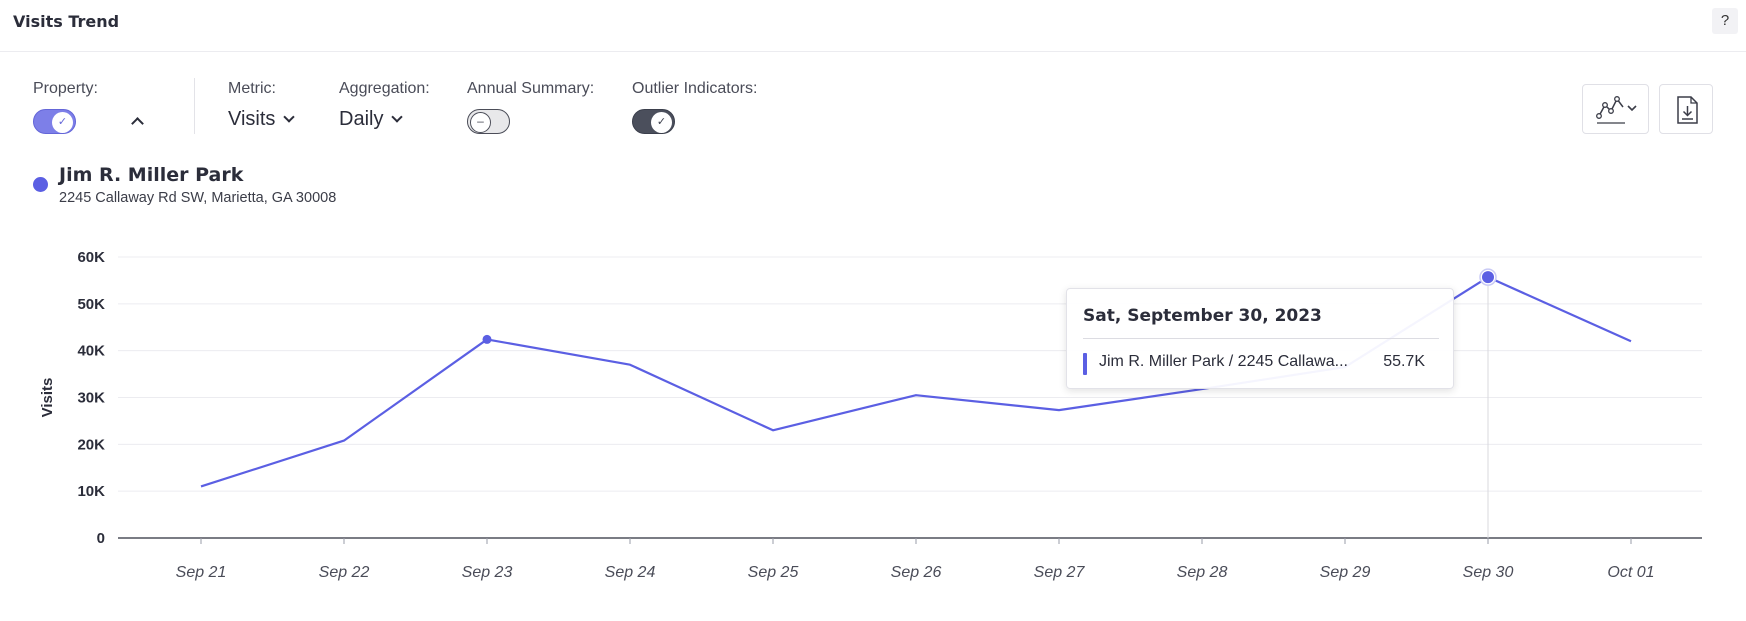 The width and height of the screenshot is (1746, 621). Describe the element at coordinates (91, 444) in the screenshot. I see `y-tick-label: 20K` at that location.